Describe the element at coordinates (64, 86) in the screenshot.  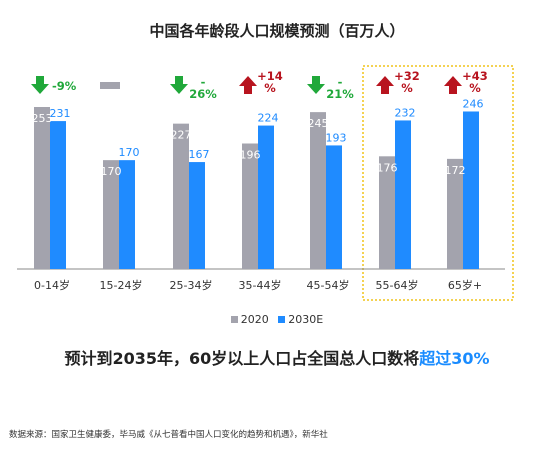
I see `change-label: -9%` at that location.